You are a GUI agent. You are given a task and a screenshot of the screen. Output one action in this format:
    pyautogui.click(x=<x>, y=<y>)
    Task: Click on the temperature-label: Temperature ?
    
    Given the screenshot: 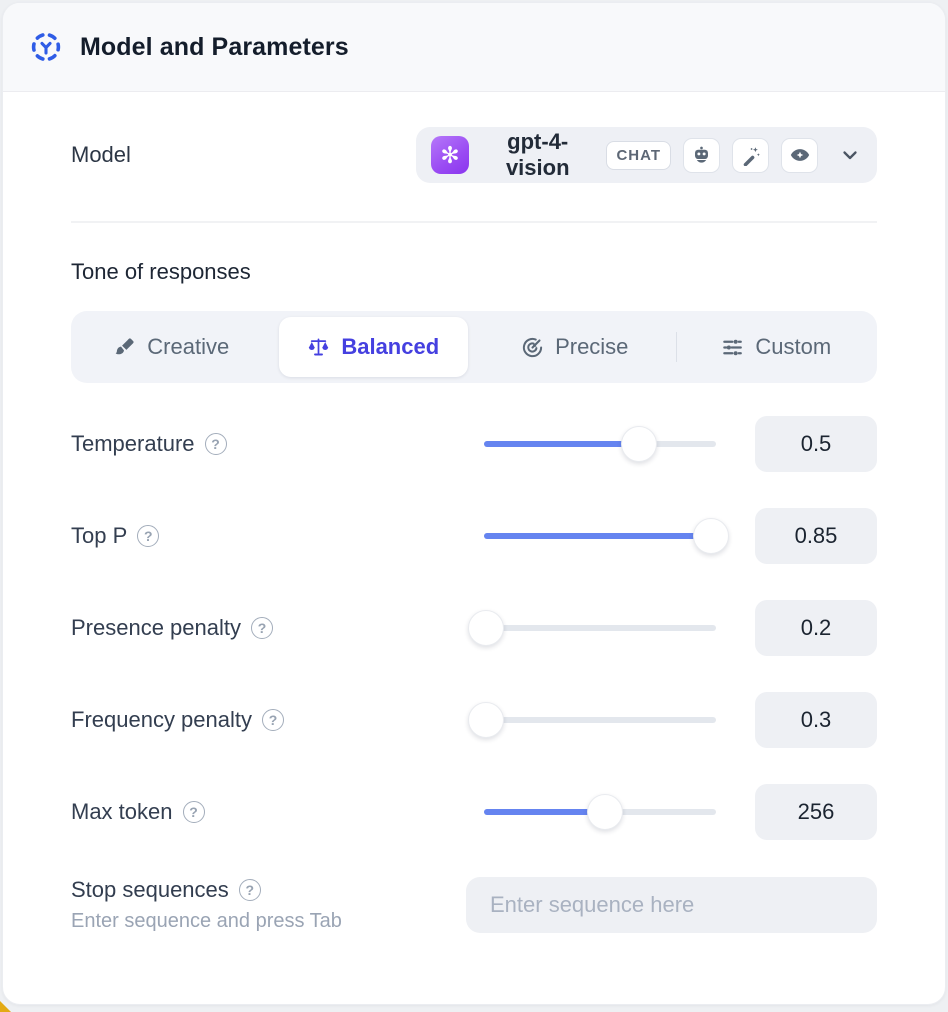 What is the action you would take?
    pyautogui.click(x=149, y=444)
    